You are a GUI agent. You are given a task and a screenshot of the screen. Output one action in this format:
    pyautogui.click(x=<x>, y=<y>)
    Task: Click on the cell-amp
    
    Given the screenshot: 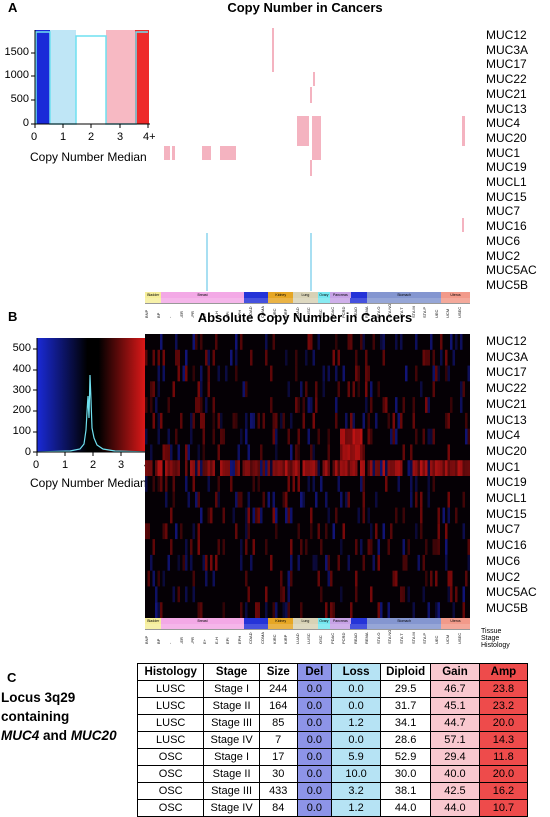 What is the action you would take?
    pyautogui.click(x=228, y=153)
    